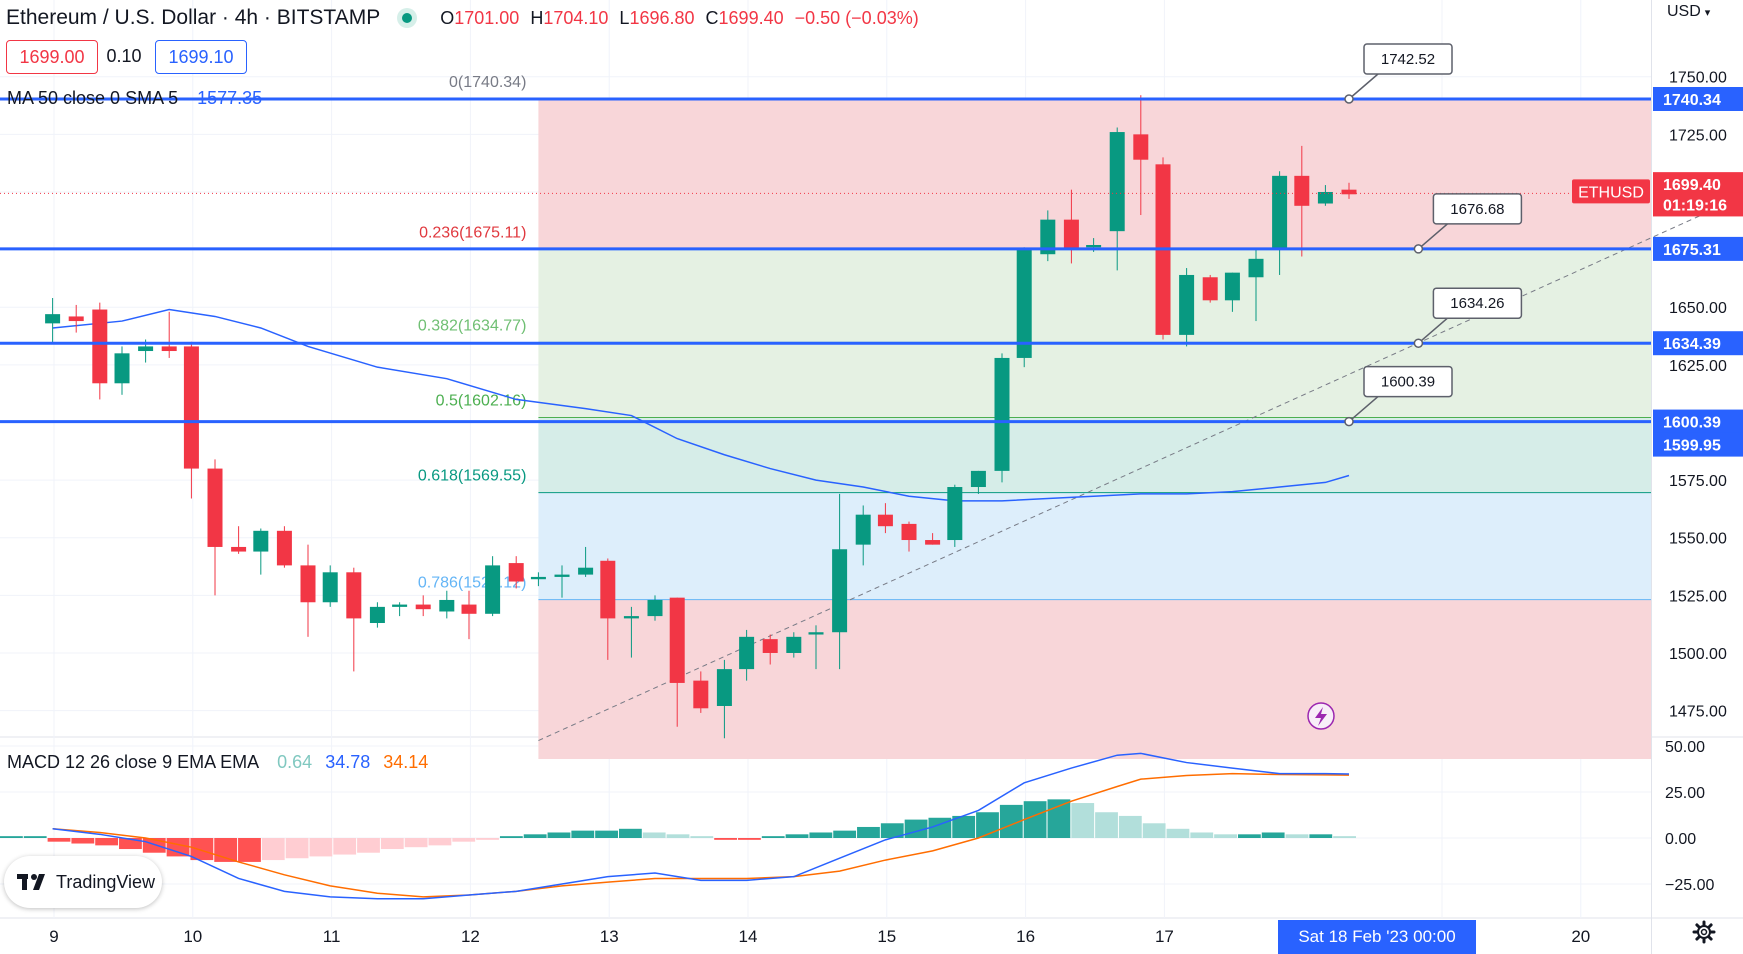  I want to click on tradingview-logo-icon, so click(31, 882).